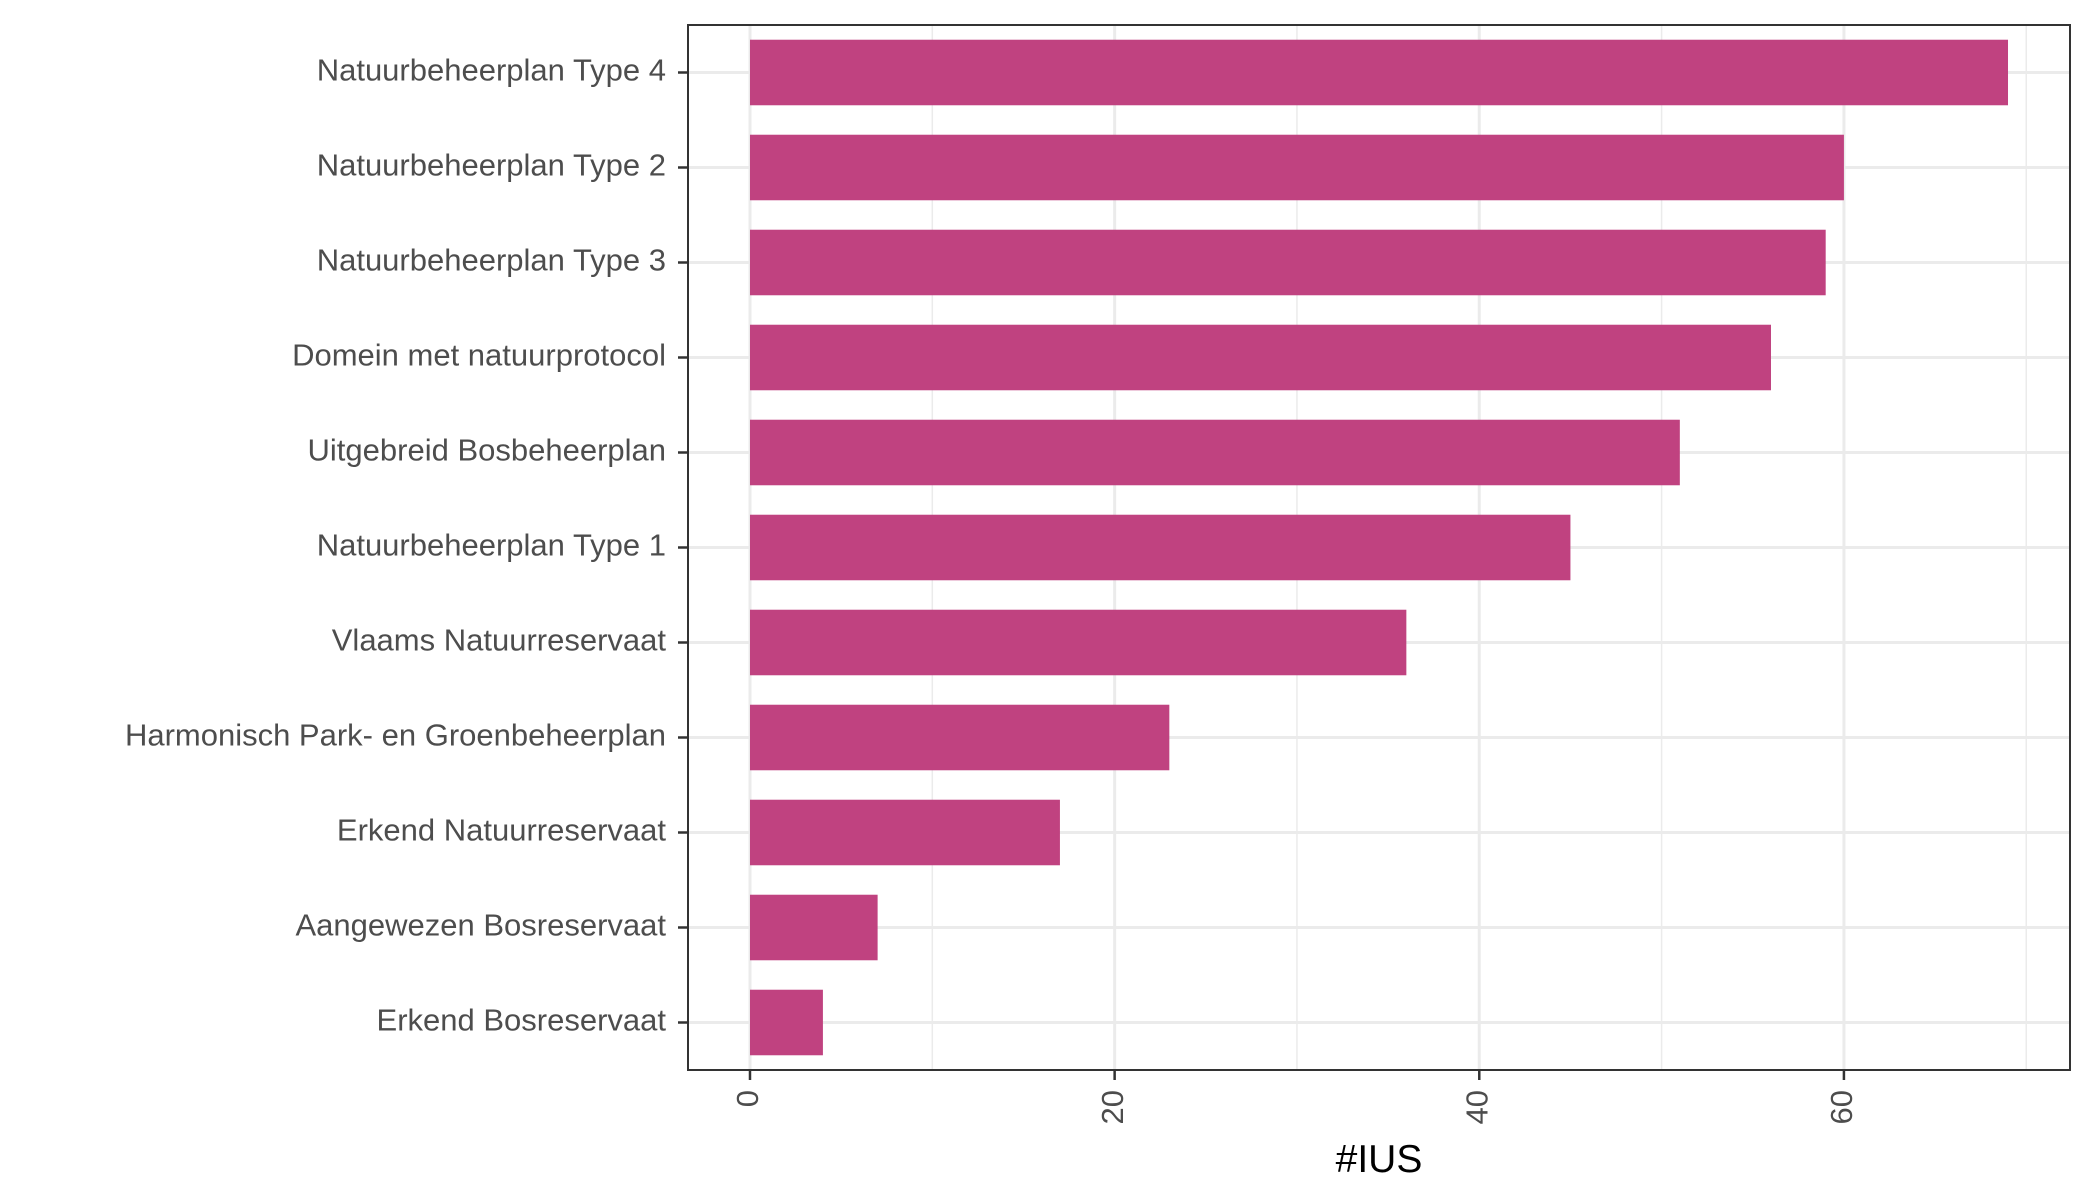  What do you see at coordinates (1379, 1159) in the screenshot?
I see `x-axis-title: #IUS` at bounding box center [1379, 1159].